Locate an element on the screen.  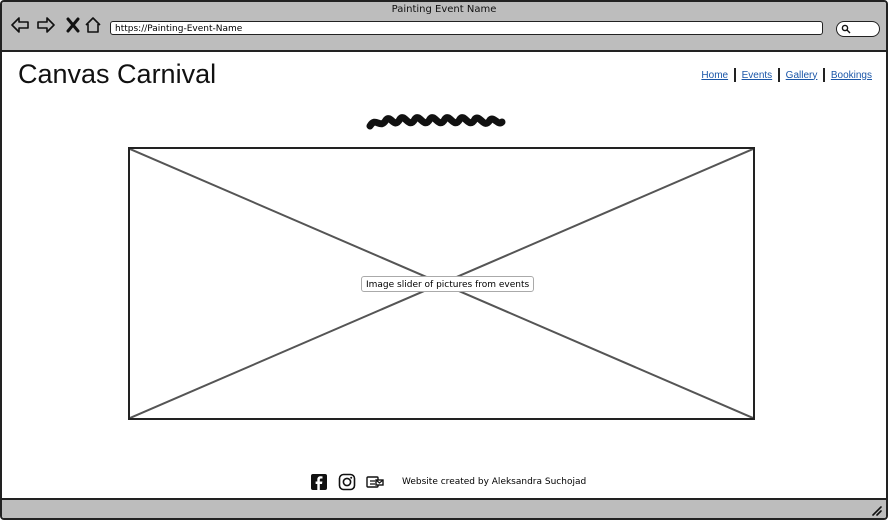
resize-grip-icon is located at coordinates (876, 510).